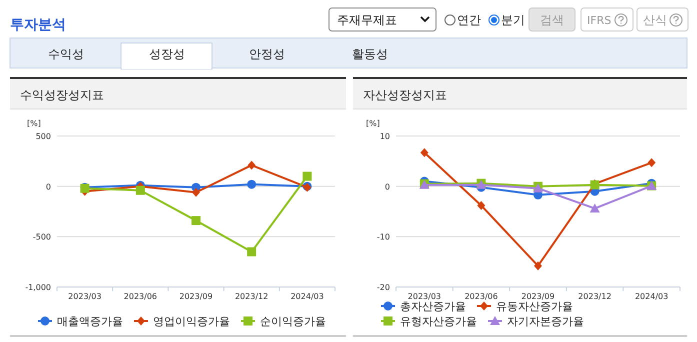 The height and width of the screenshot is (342, 697). I want to click on text: 분기, so click(513, 20).